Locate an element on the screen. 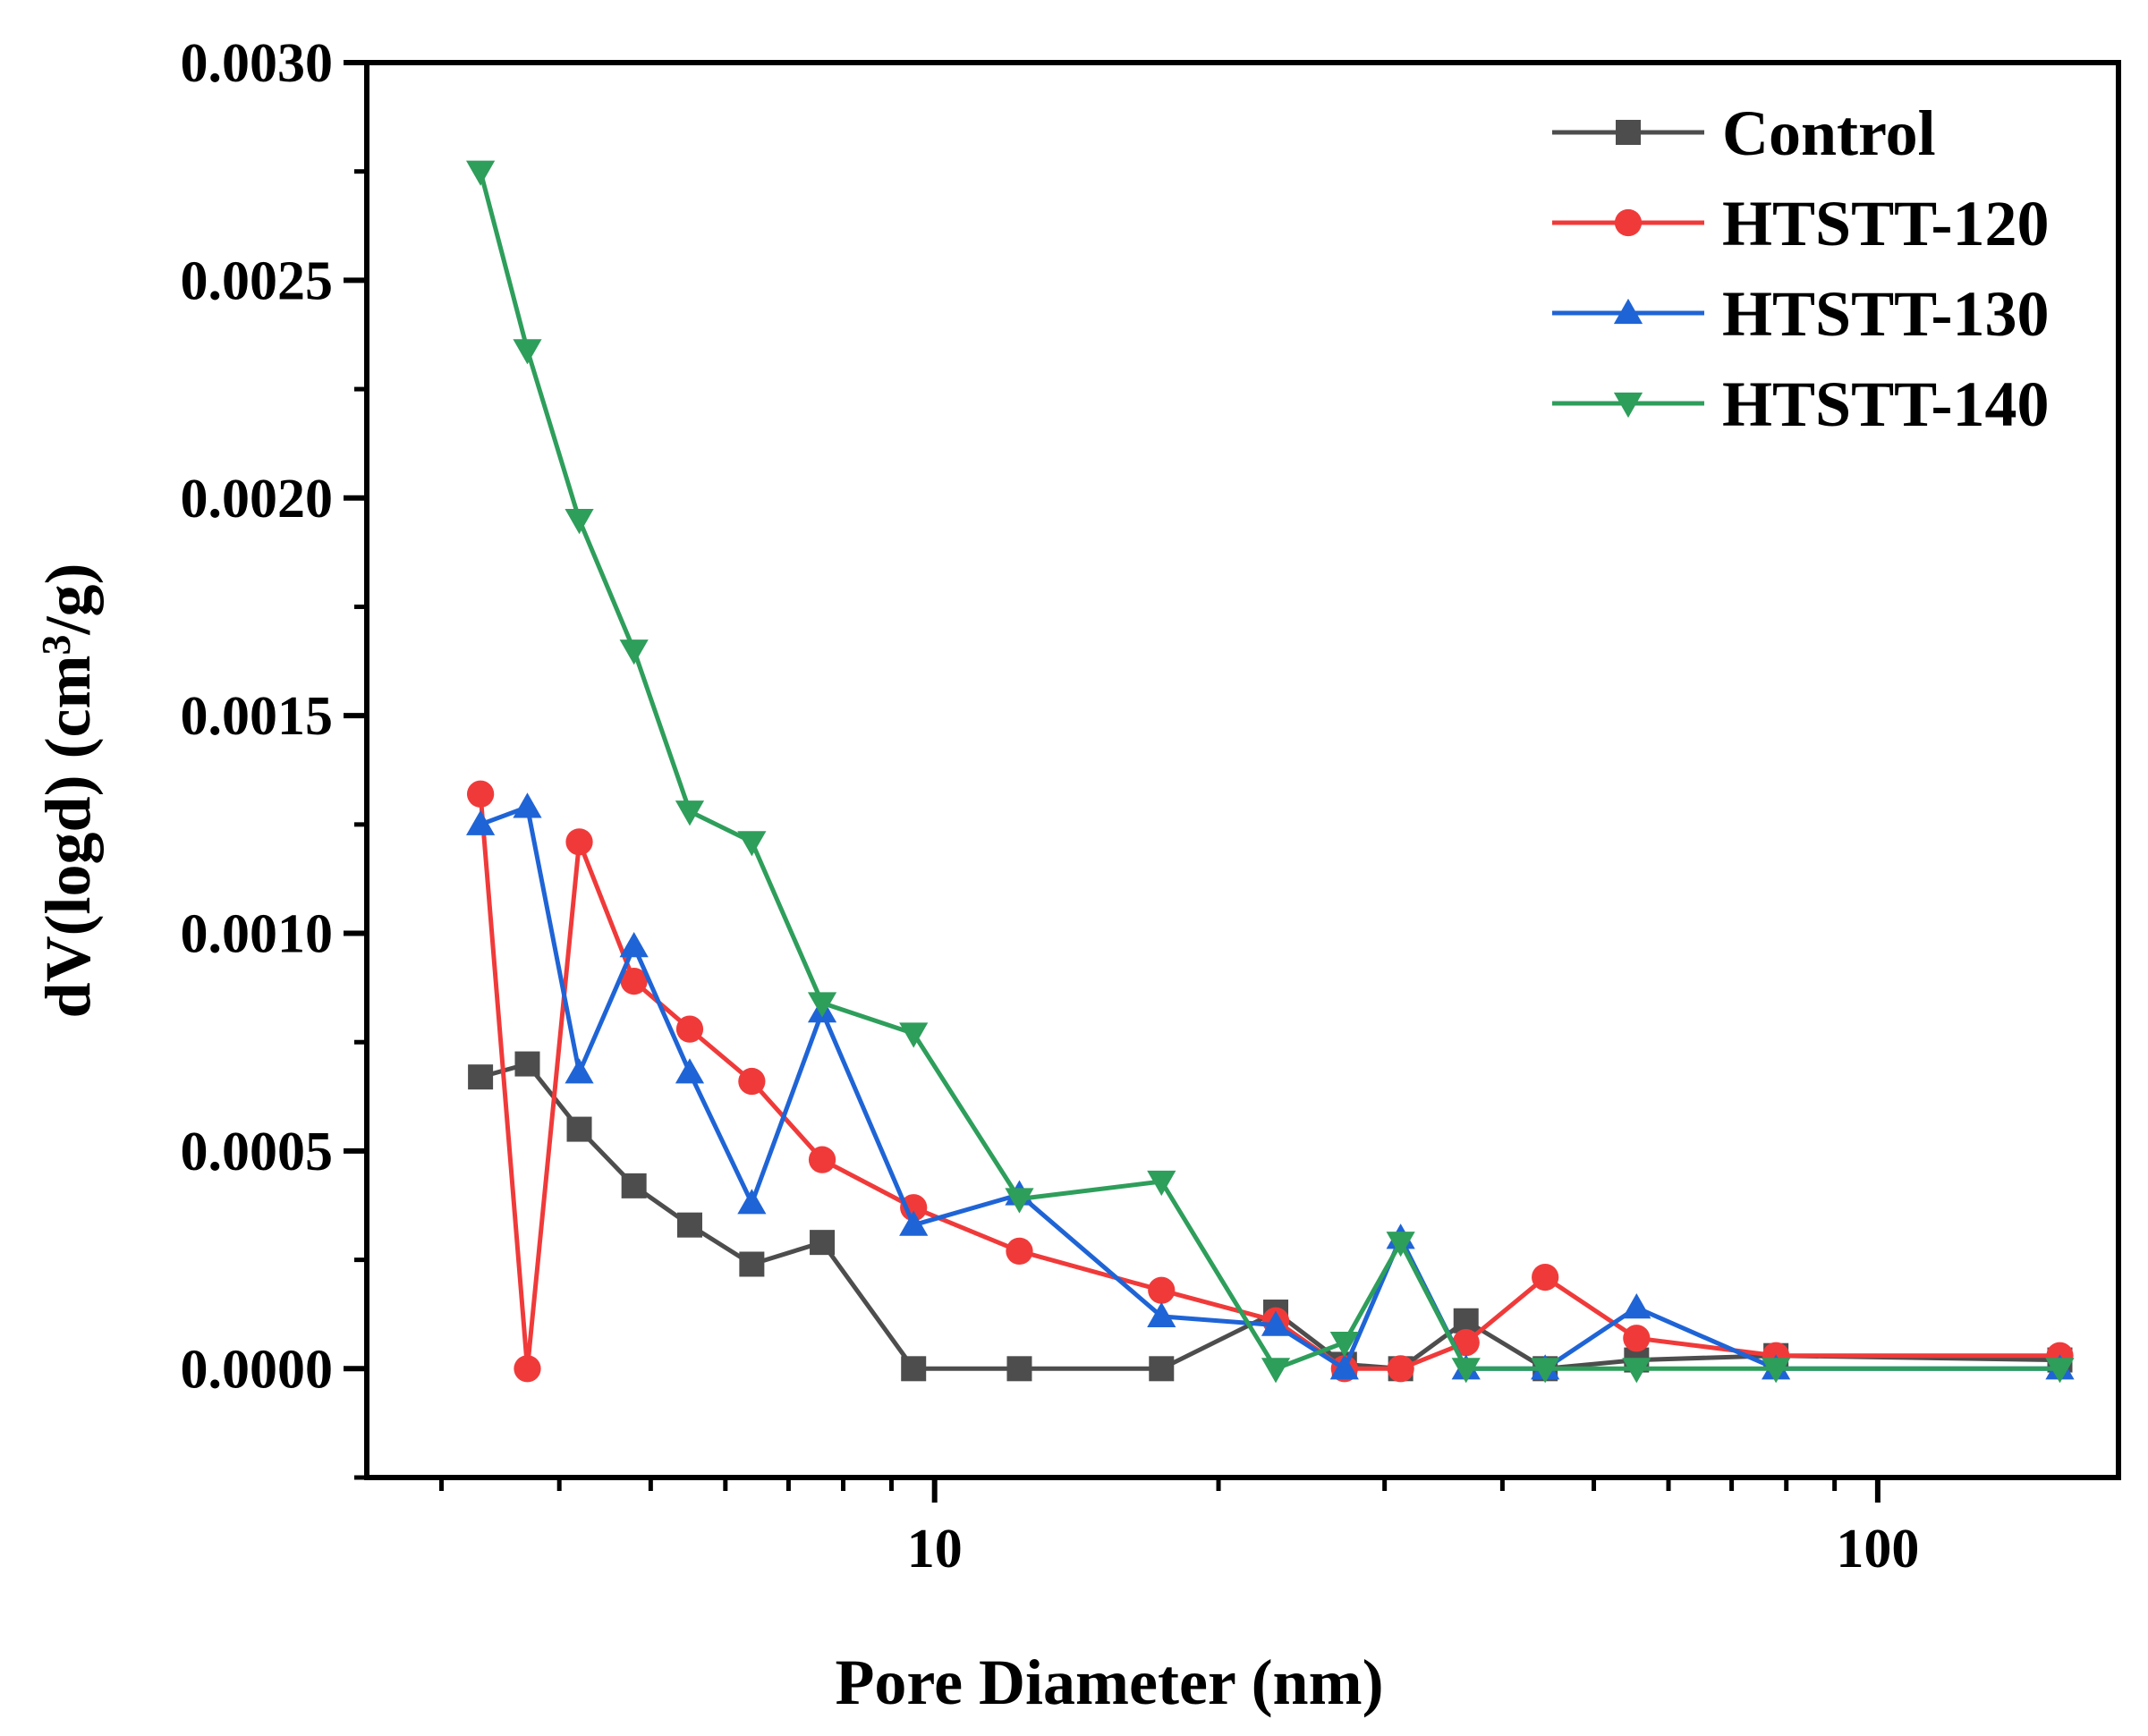 Image resolution: width=2148 pixels, height=1736 pixels. legend-item-htstt-120: HTSTT-120 is located at coordinates (1800, 223).